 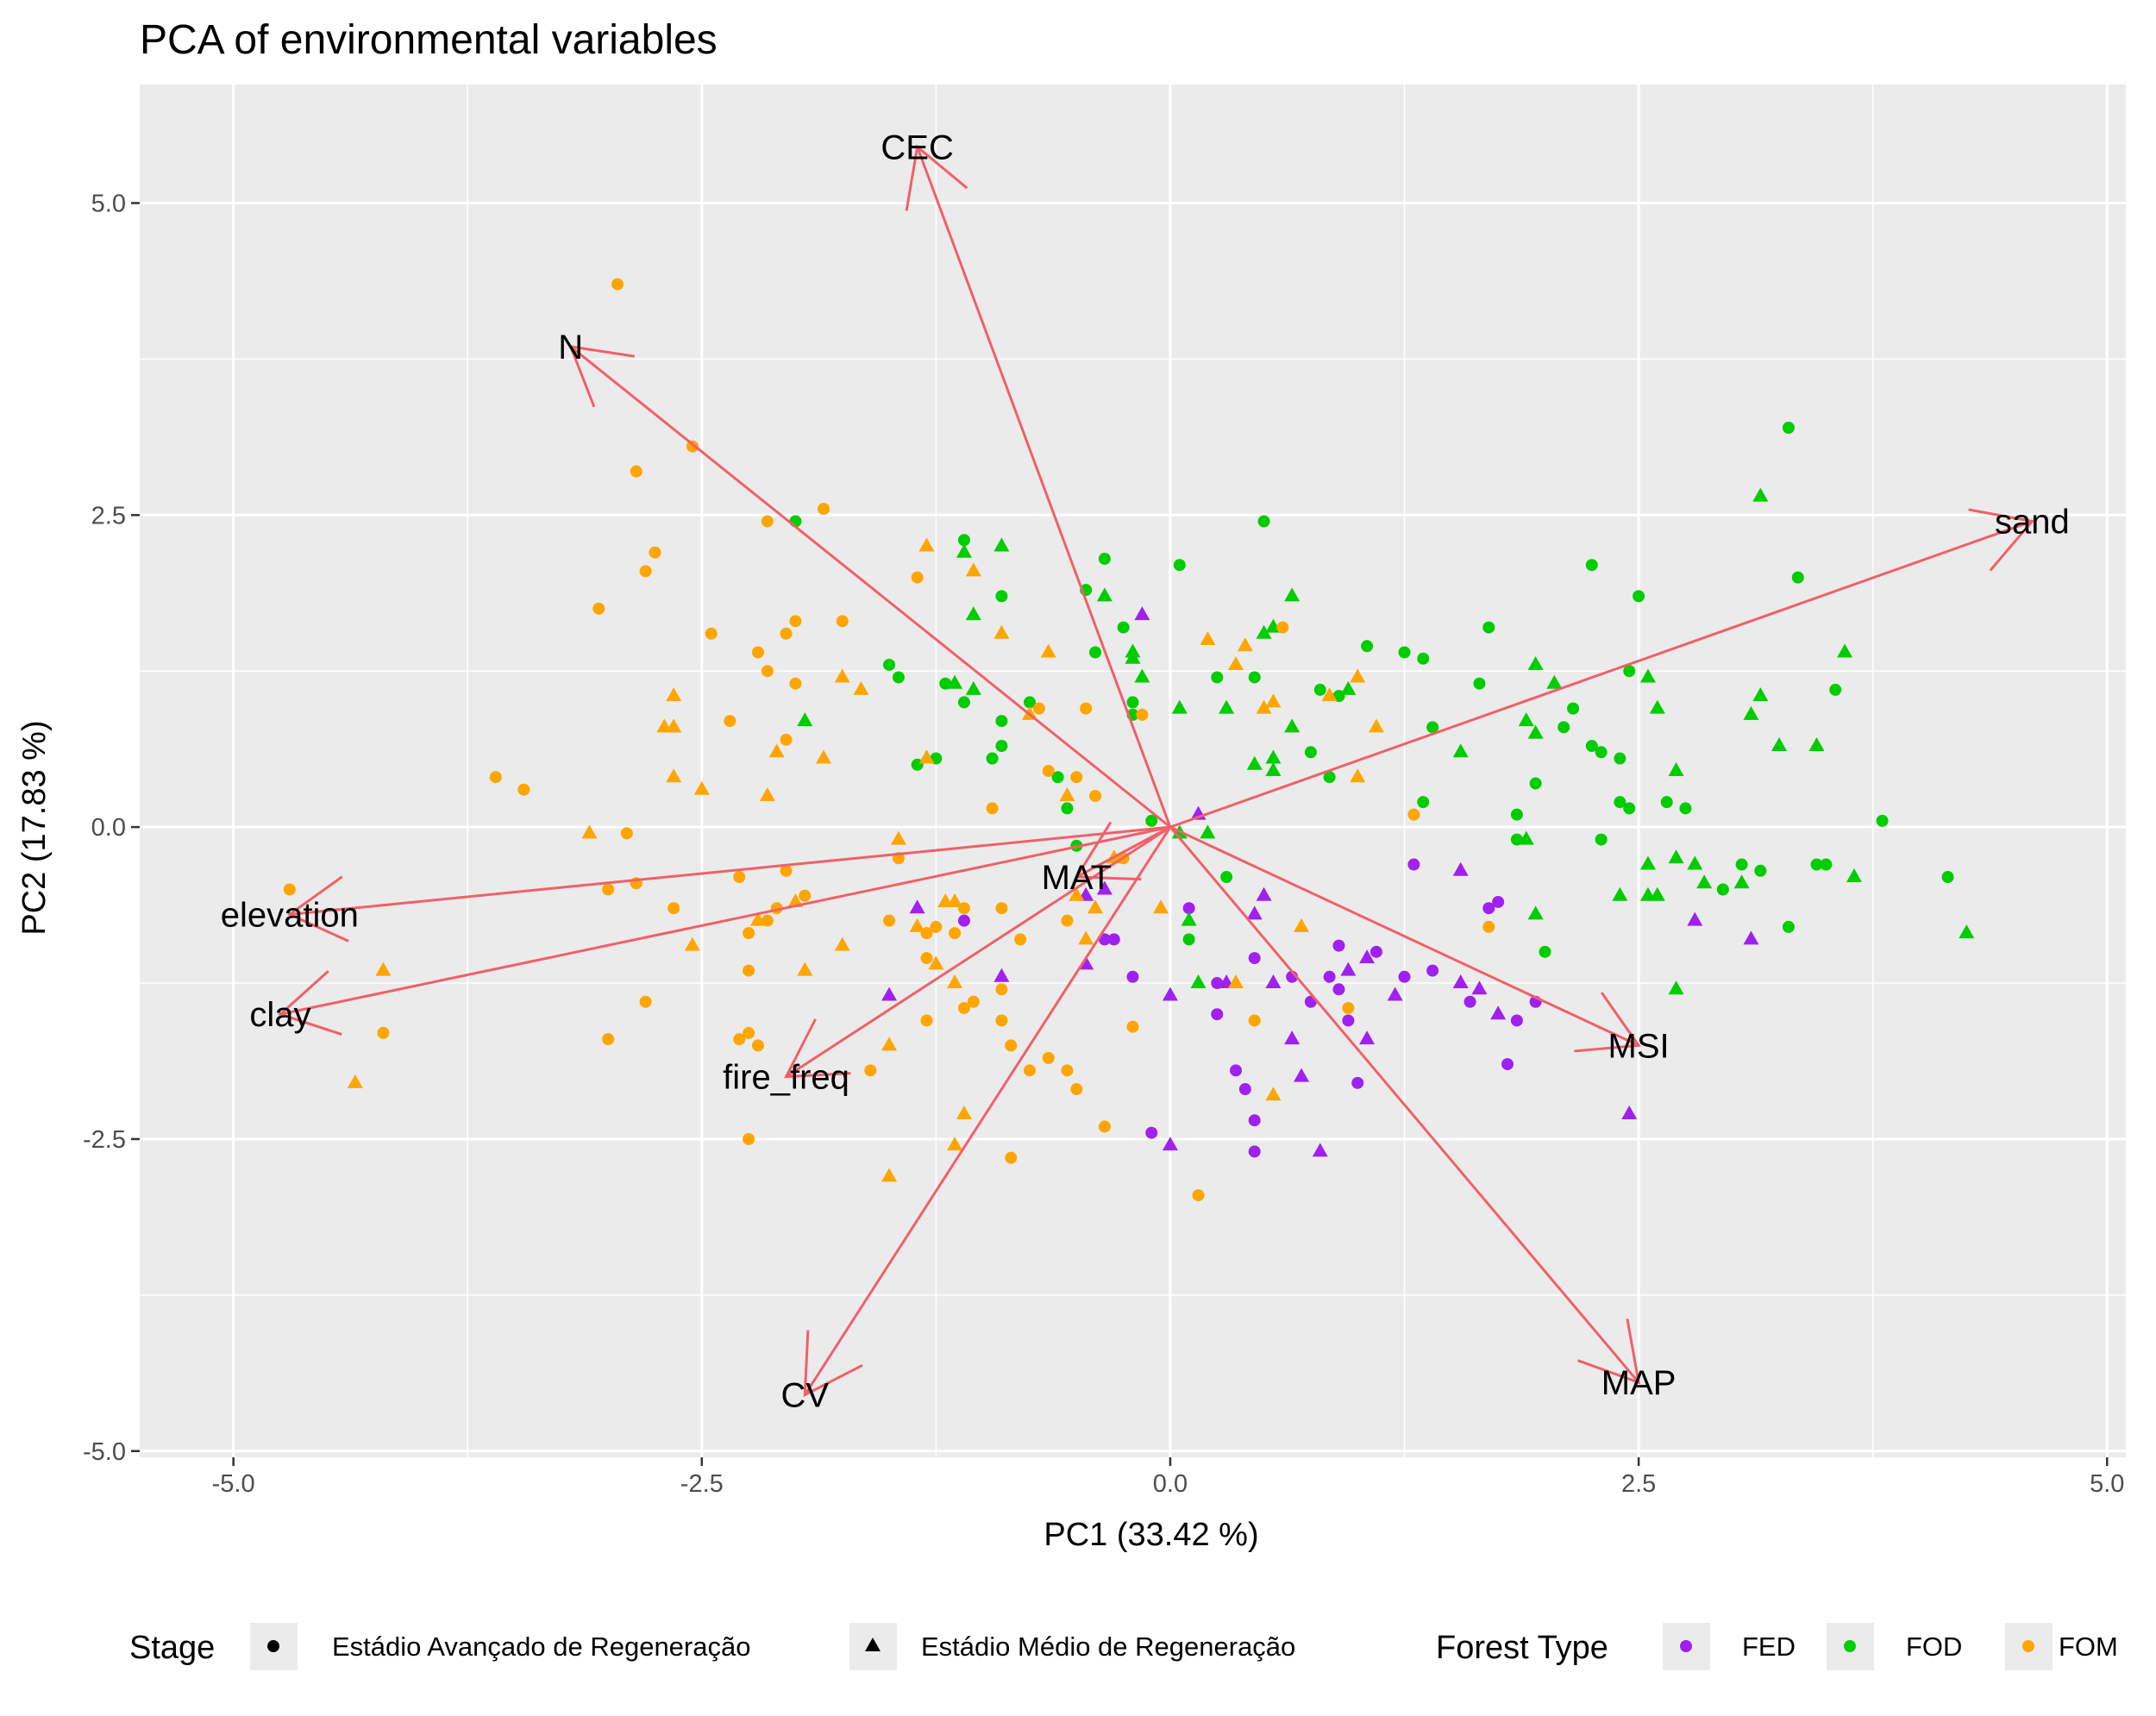 I want to click on legend-label-fod: FOD, so click(x=1934, y=1646).